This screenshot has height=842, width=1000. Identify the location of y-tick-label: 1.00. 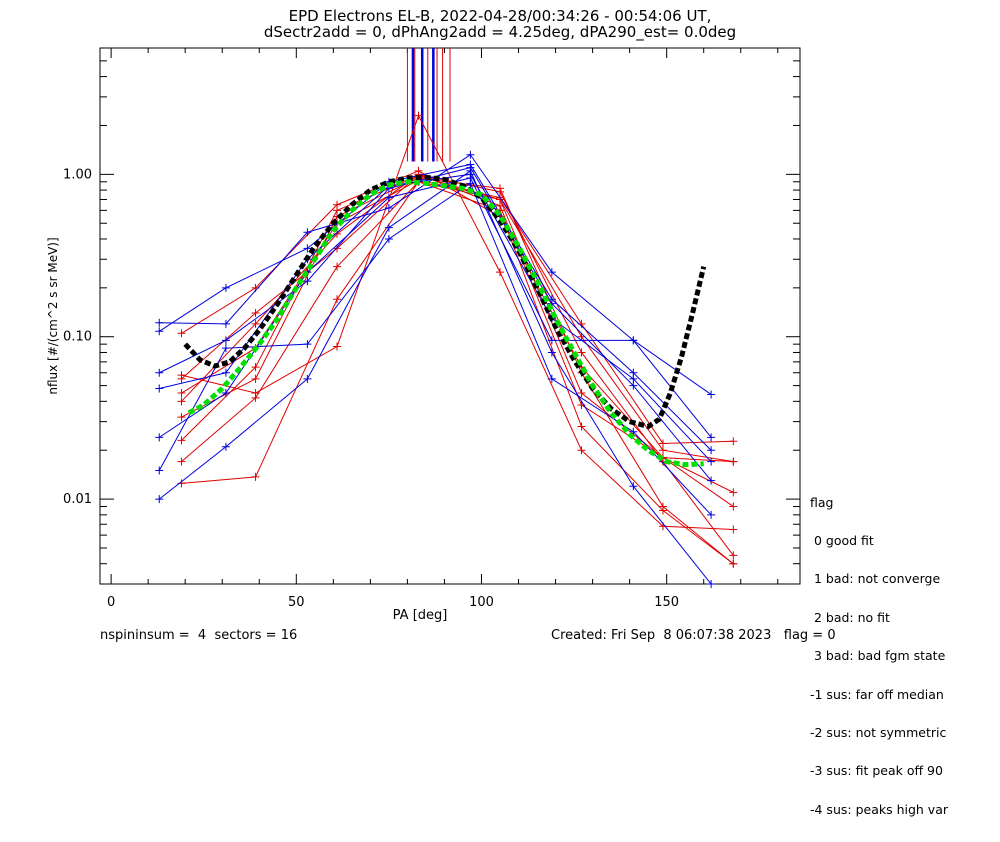
(77, 174).